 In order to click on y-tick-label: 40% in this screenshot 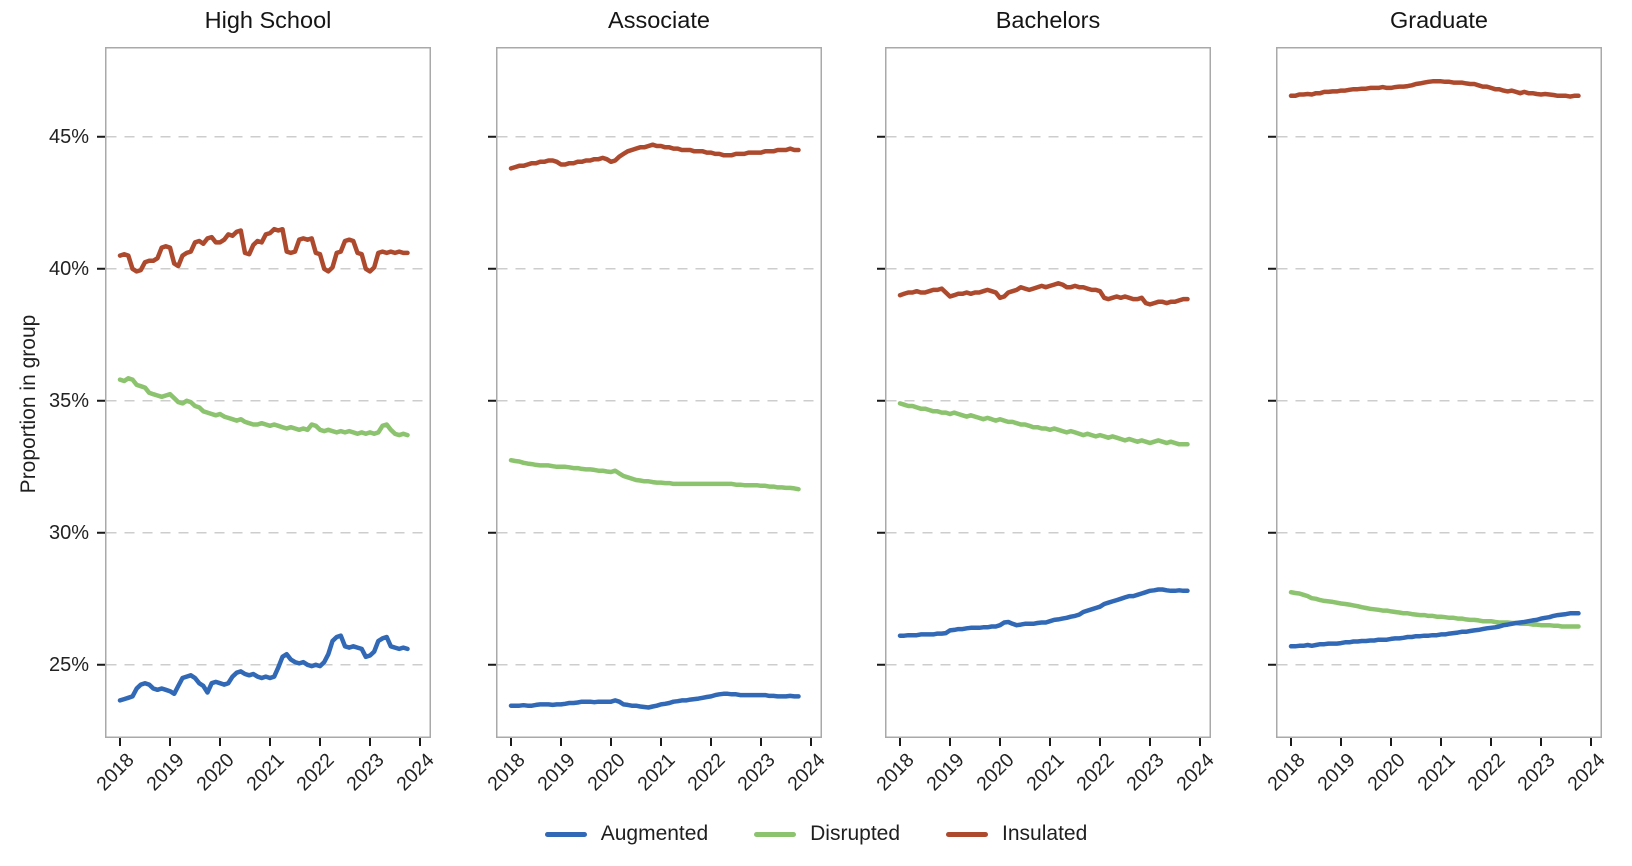, I will do `click(68, 268)`.